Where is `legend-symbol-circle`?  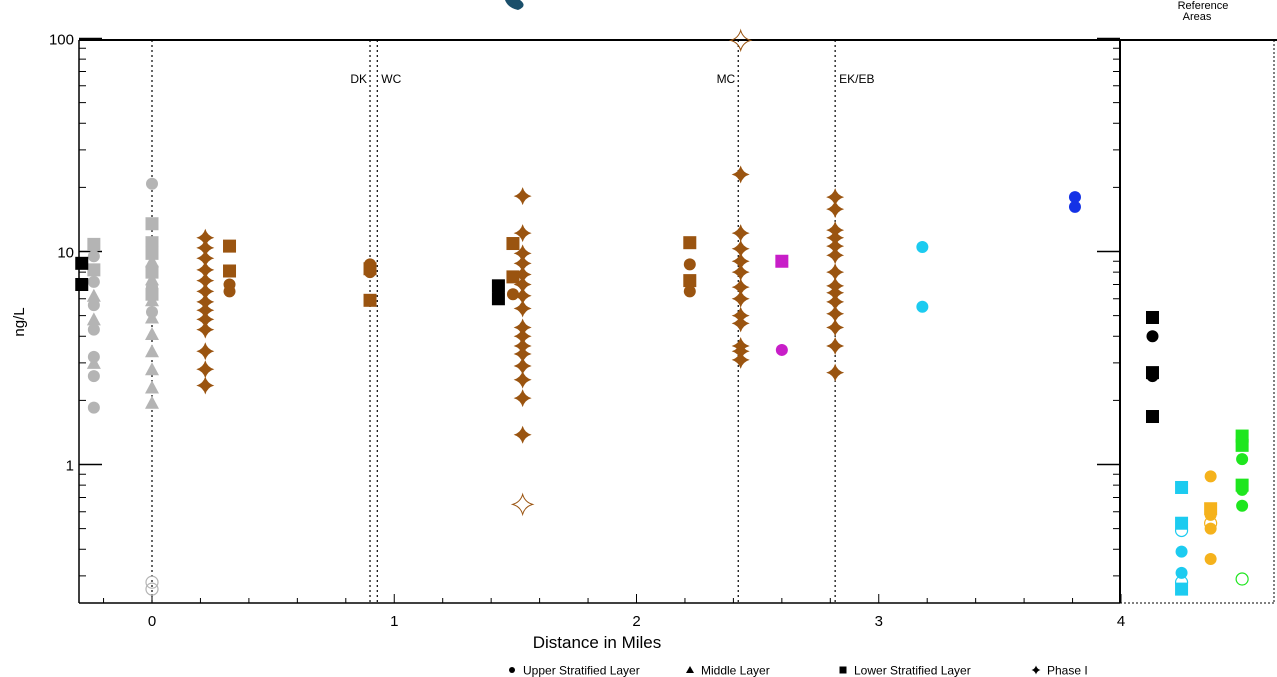
legend-symbol-circle is located at coordinates (512, 670).